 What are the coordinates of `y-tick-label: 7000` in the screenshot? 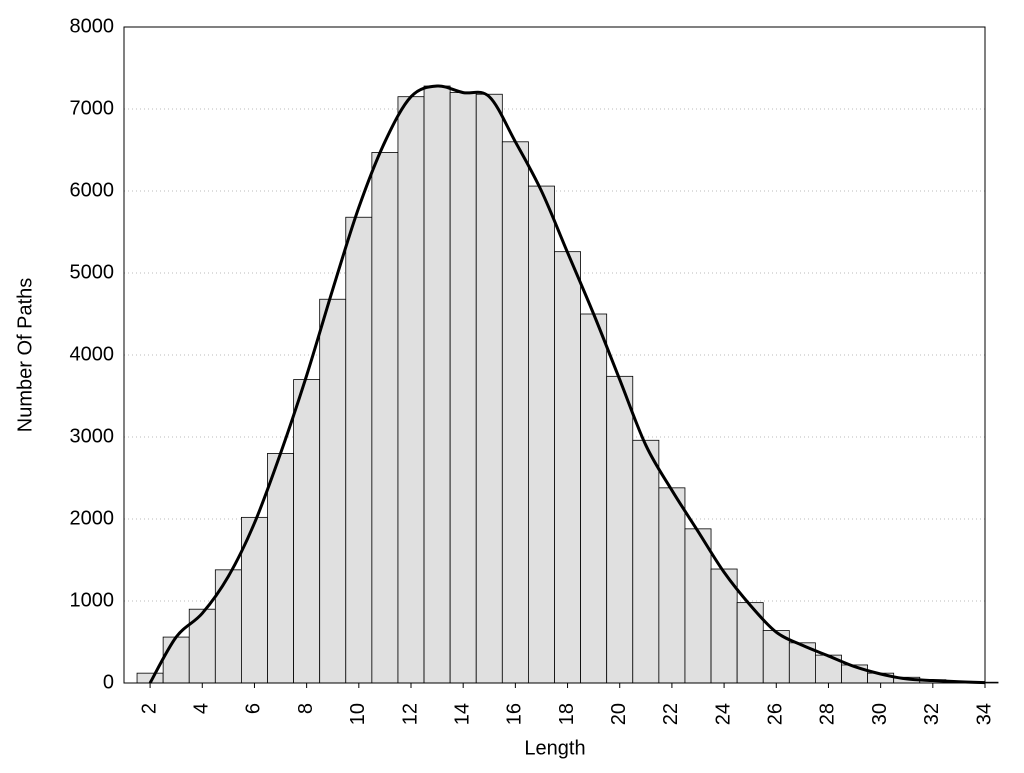 It's located at (92, 108).